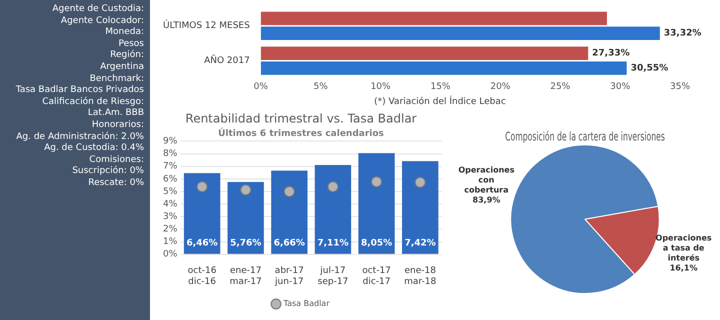 This screenshot has width=720, height=320. I want to click on text: Pesos, so click(130, 44).